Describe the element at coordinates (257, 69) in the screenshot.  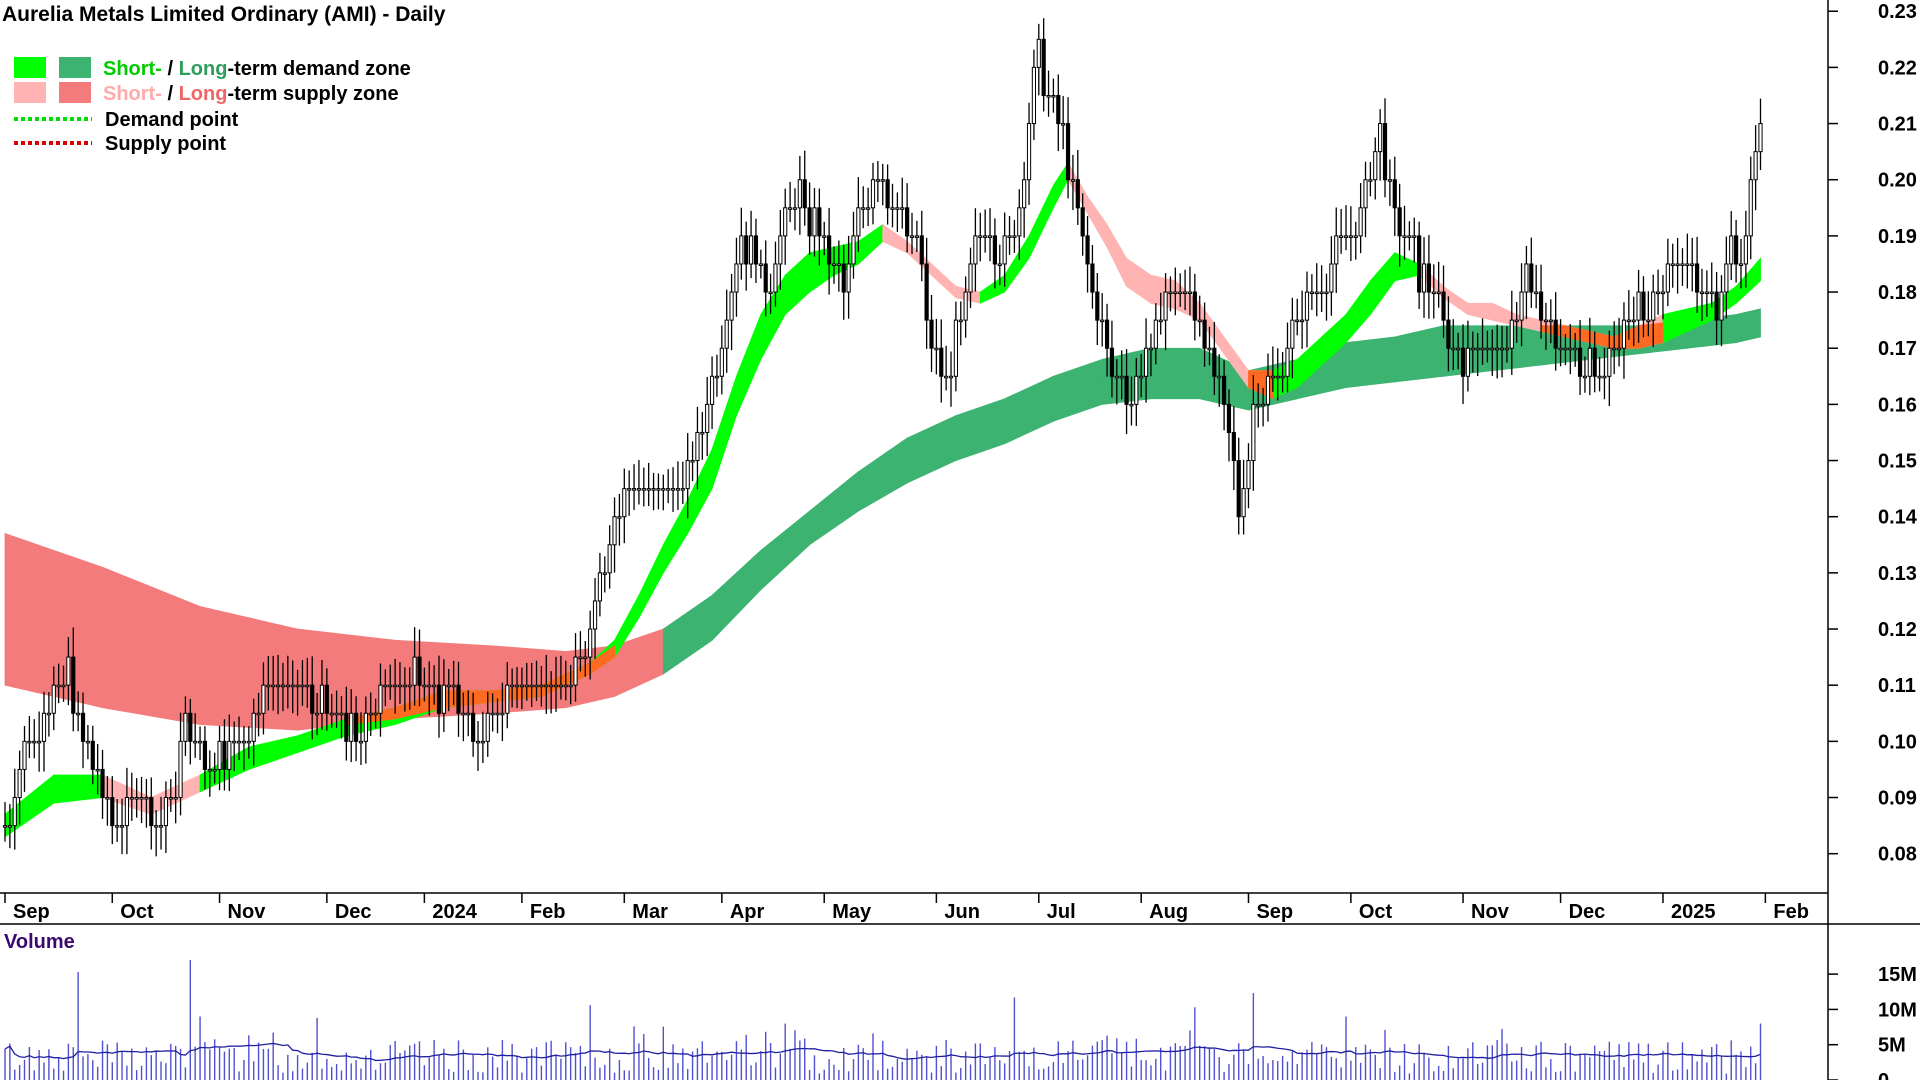
I see `legend-demand-zone: Short- / Long-term demand zone` at that location.